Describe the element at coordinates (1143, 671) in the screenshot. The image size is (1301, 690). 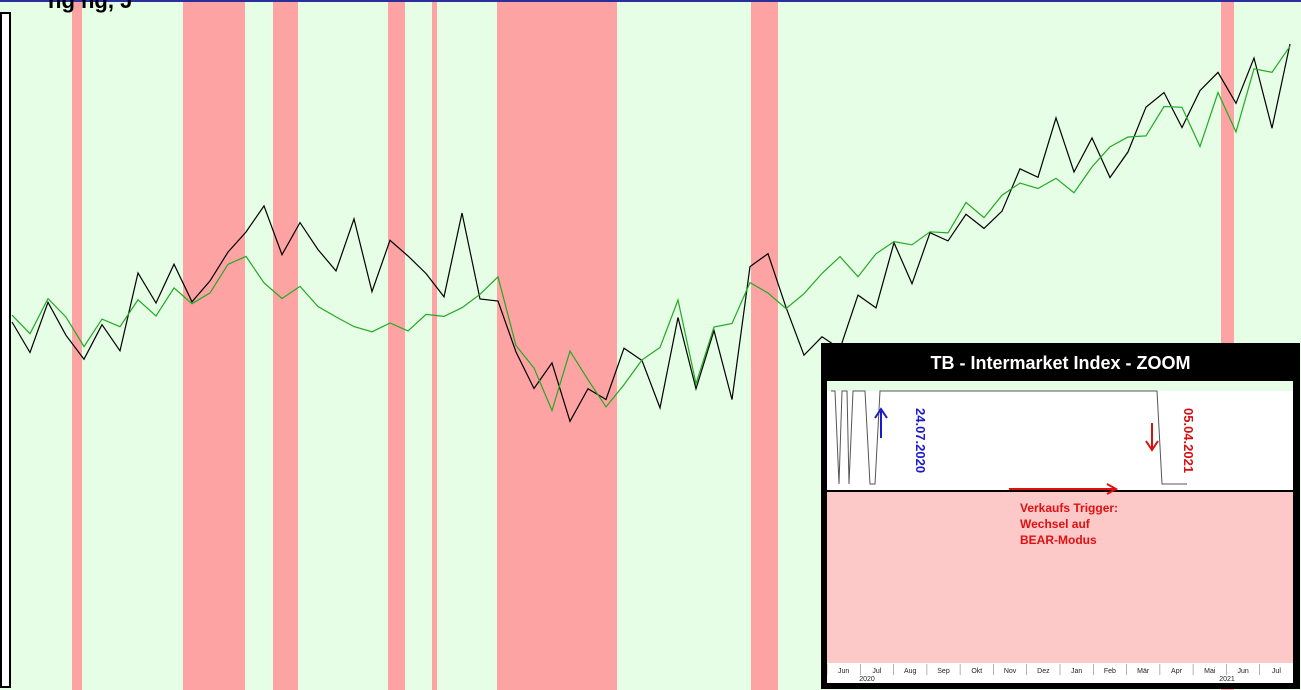
I see `inset-month-tick: Mär` at that location.